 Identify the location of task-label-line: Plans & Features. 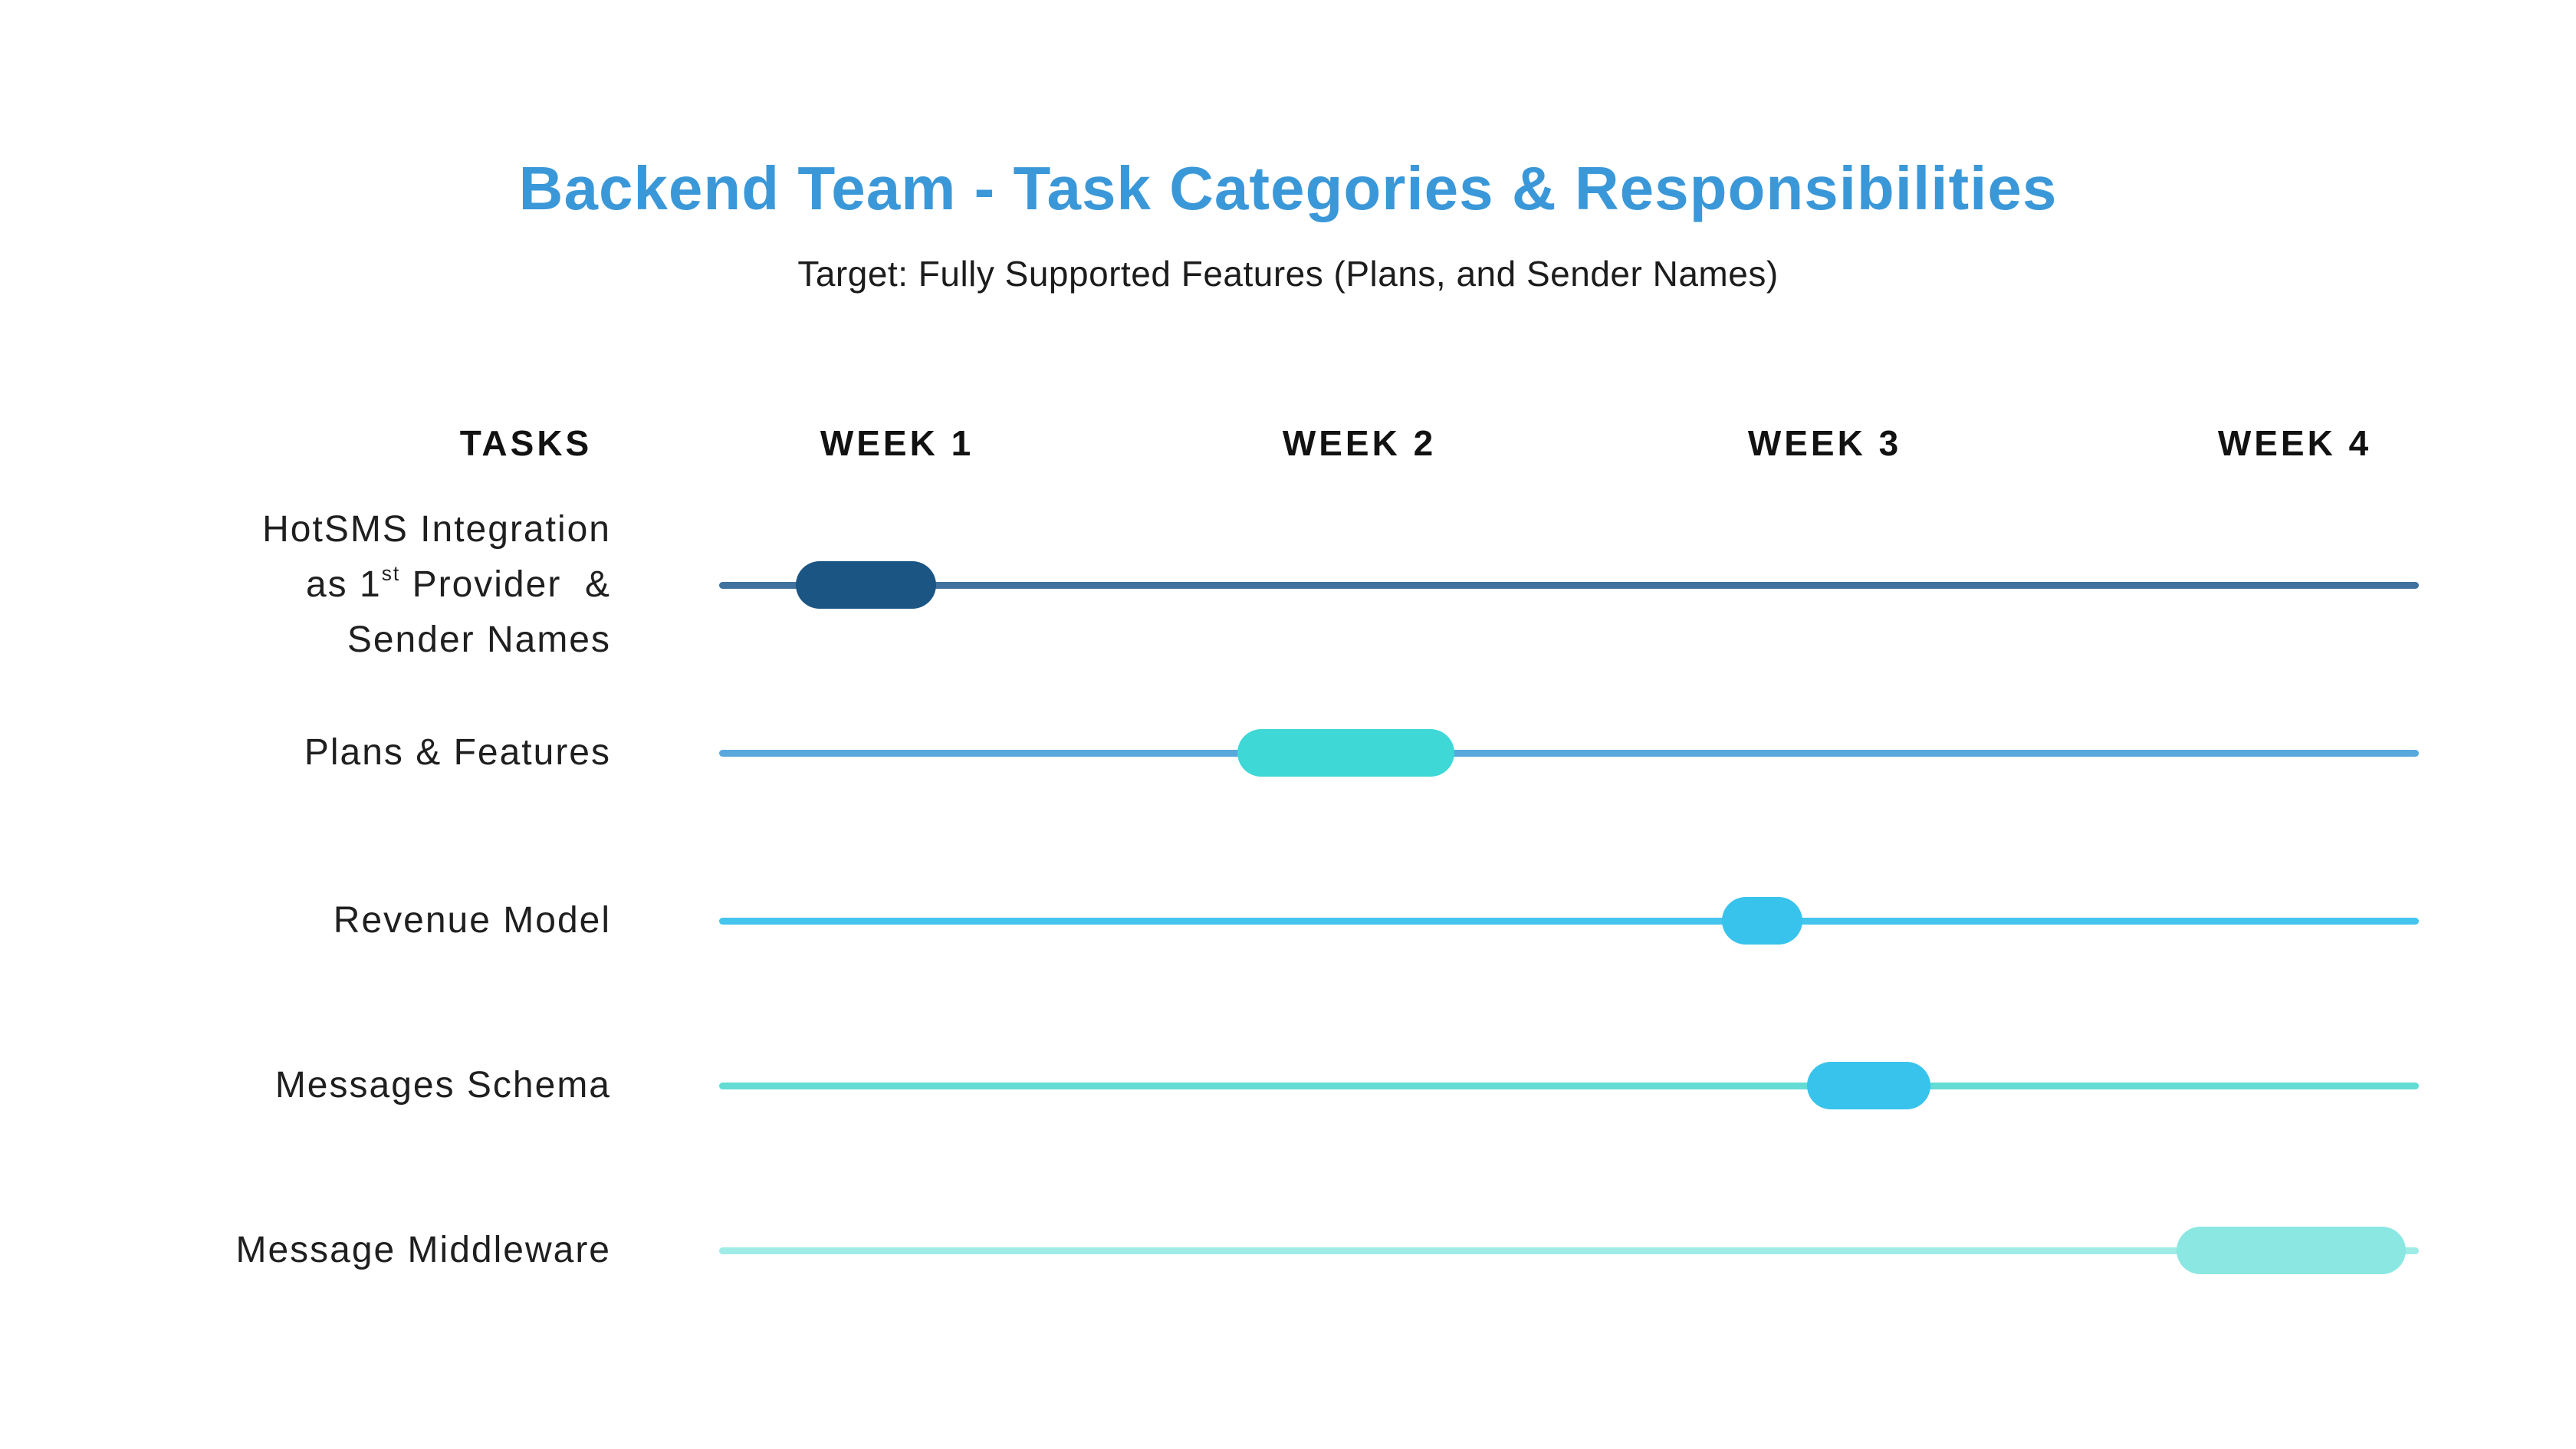
(458, 752).